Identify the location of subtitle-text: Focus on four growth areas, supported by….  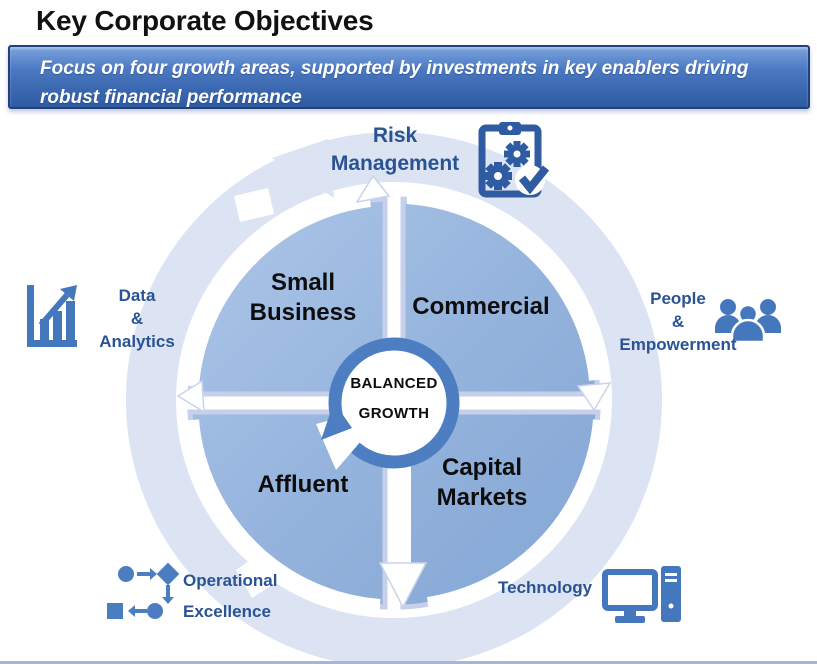
(394, 83).